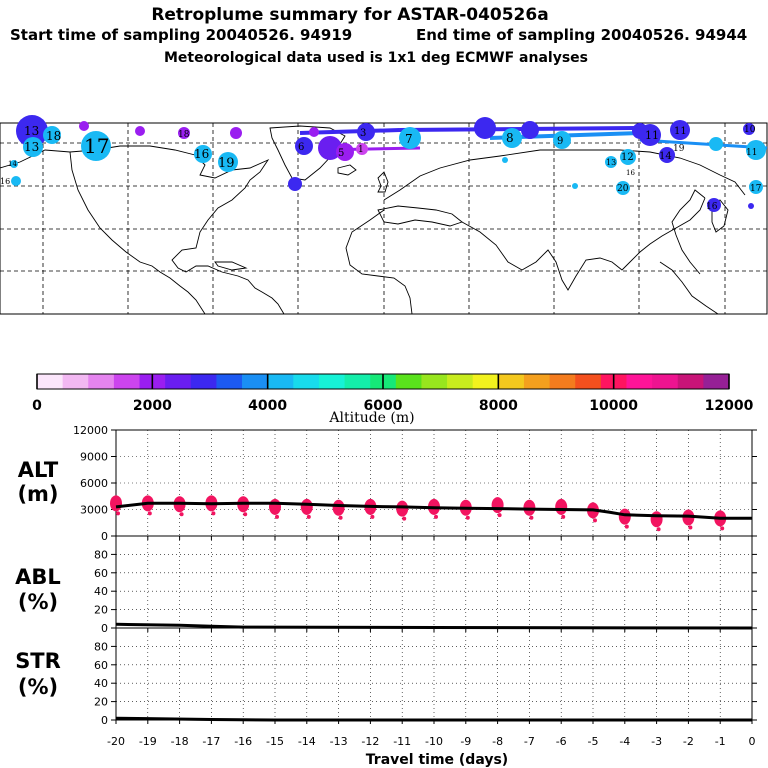 This screenshot has height=768, width=768. I want to click on colorbar-tick-label: 4000, so click(267, 406).